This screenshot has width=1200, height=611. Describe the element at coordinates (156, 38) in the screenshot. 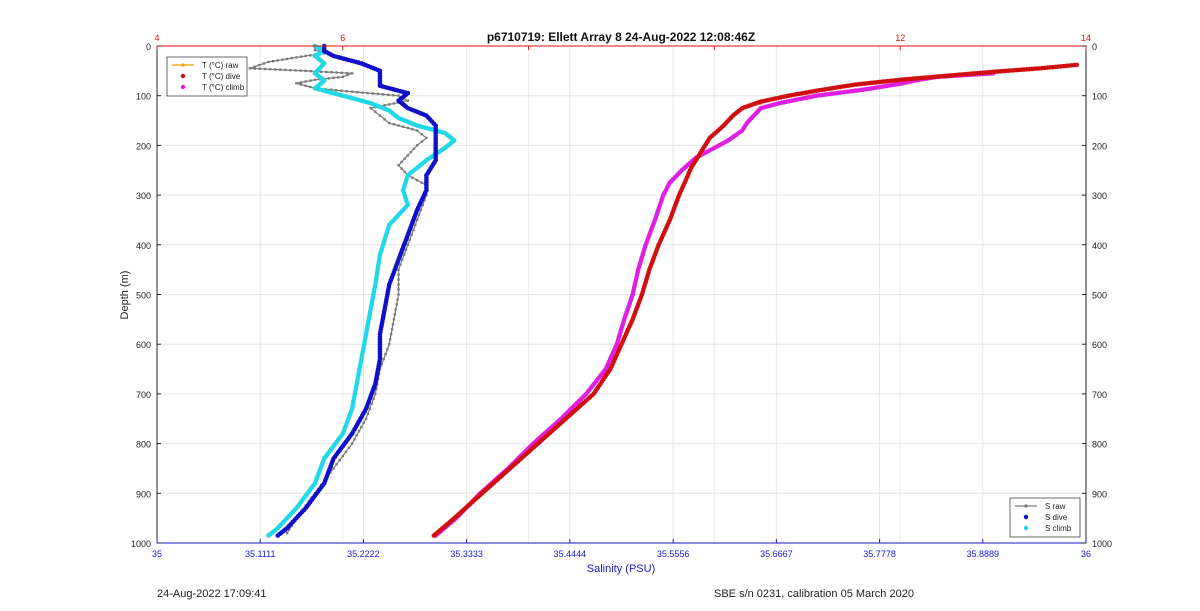

I see `x-top-tick-label: 4` at that location.